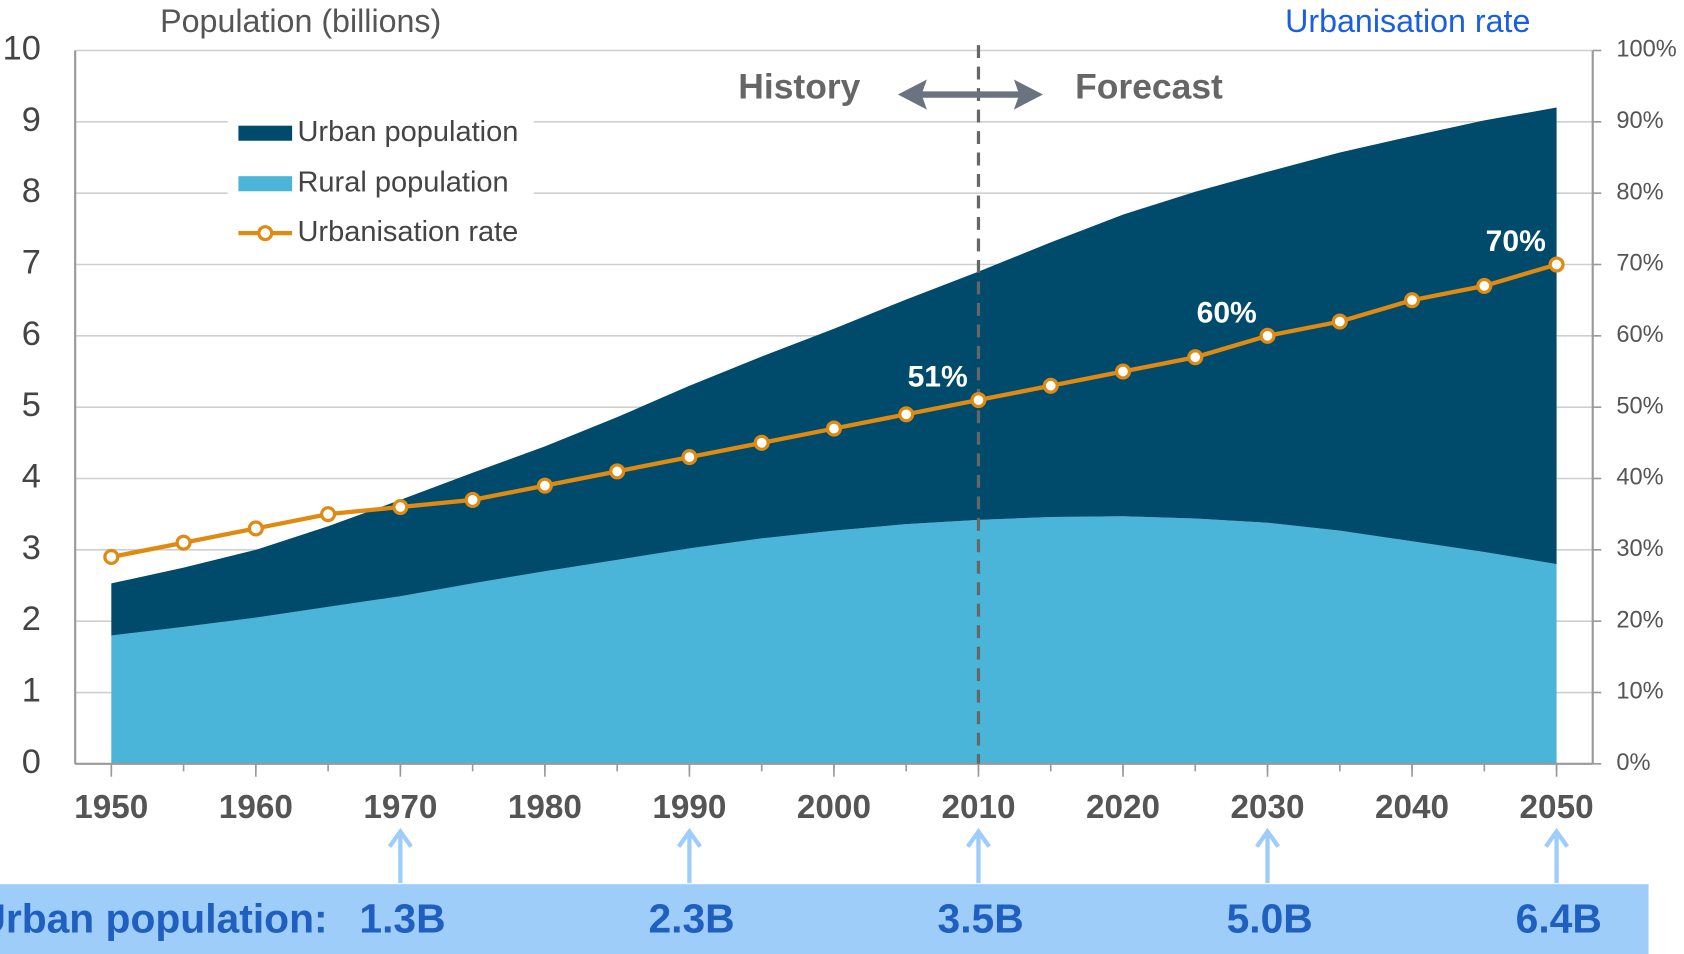 This screenshot has width=1684, height=954. What do you see at coordinates (31, 191) in the screenshot?
I see `y-tick-label: 8` at bounding box center [31, 191].